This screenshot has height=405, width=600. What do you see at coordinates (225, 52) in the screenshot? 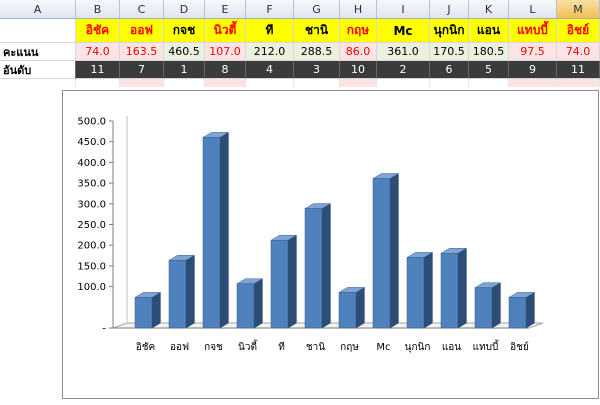
I see `score-cell: 107.0` at bounding box center [225, 52].